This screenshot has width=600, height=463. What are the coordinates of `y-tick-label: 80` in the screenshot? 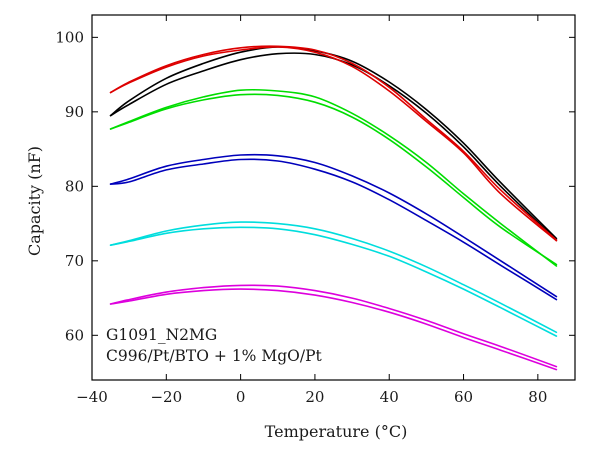 It's located at (74, 186).